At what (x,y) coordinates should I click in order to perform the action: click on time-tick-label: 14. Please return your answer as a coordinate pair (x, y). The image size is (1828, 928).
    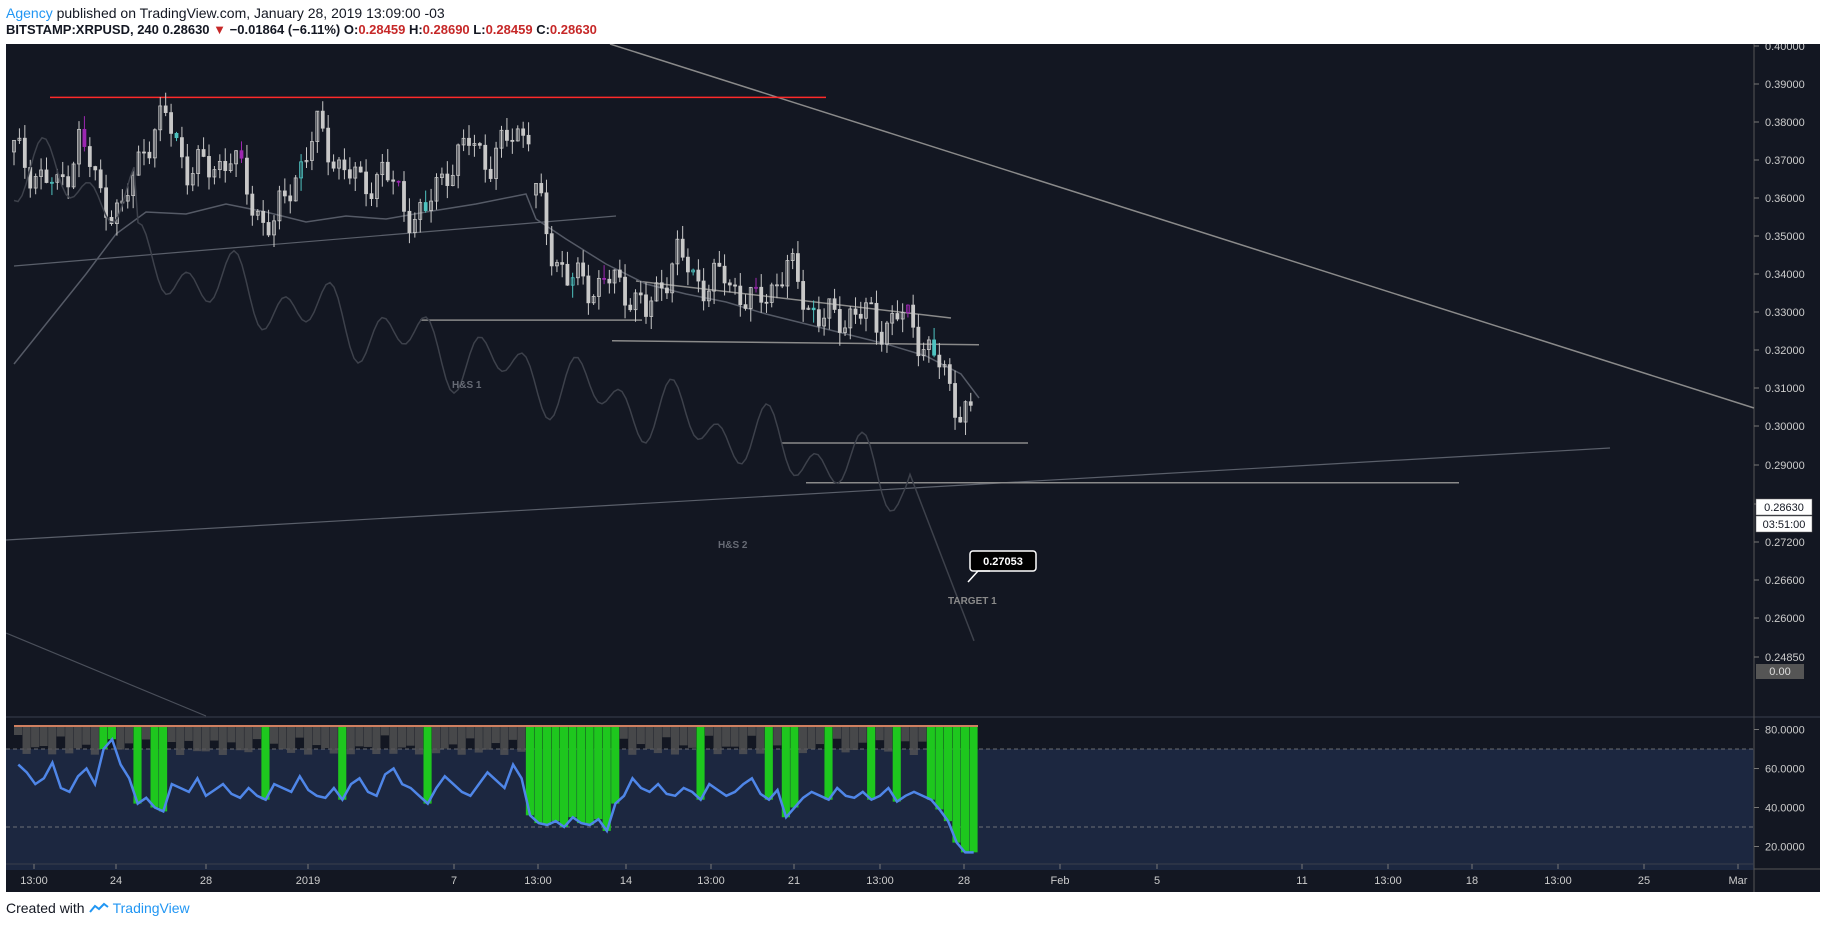
    Looking at the image, I should click on (626, 881).